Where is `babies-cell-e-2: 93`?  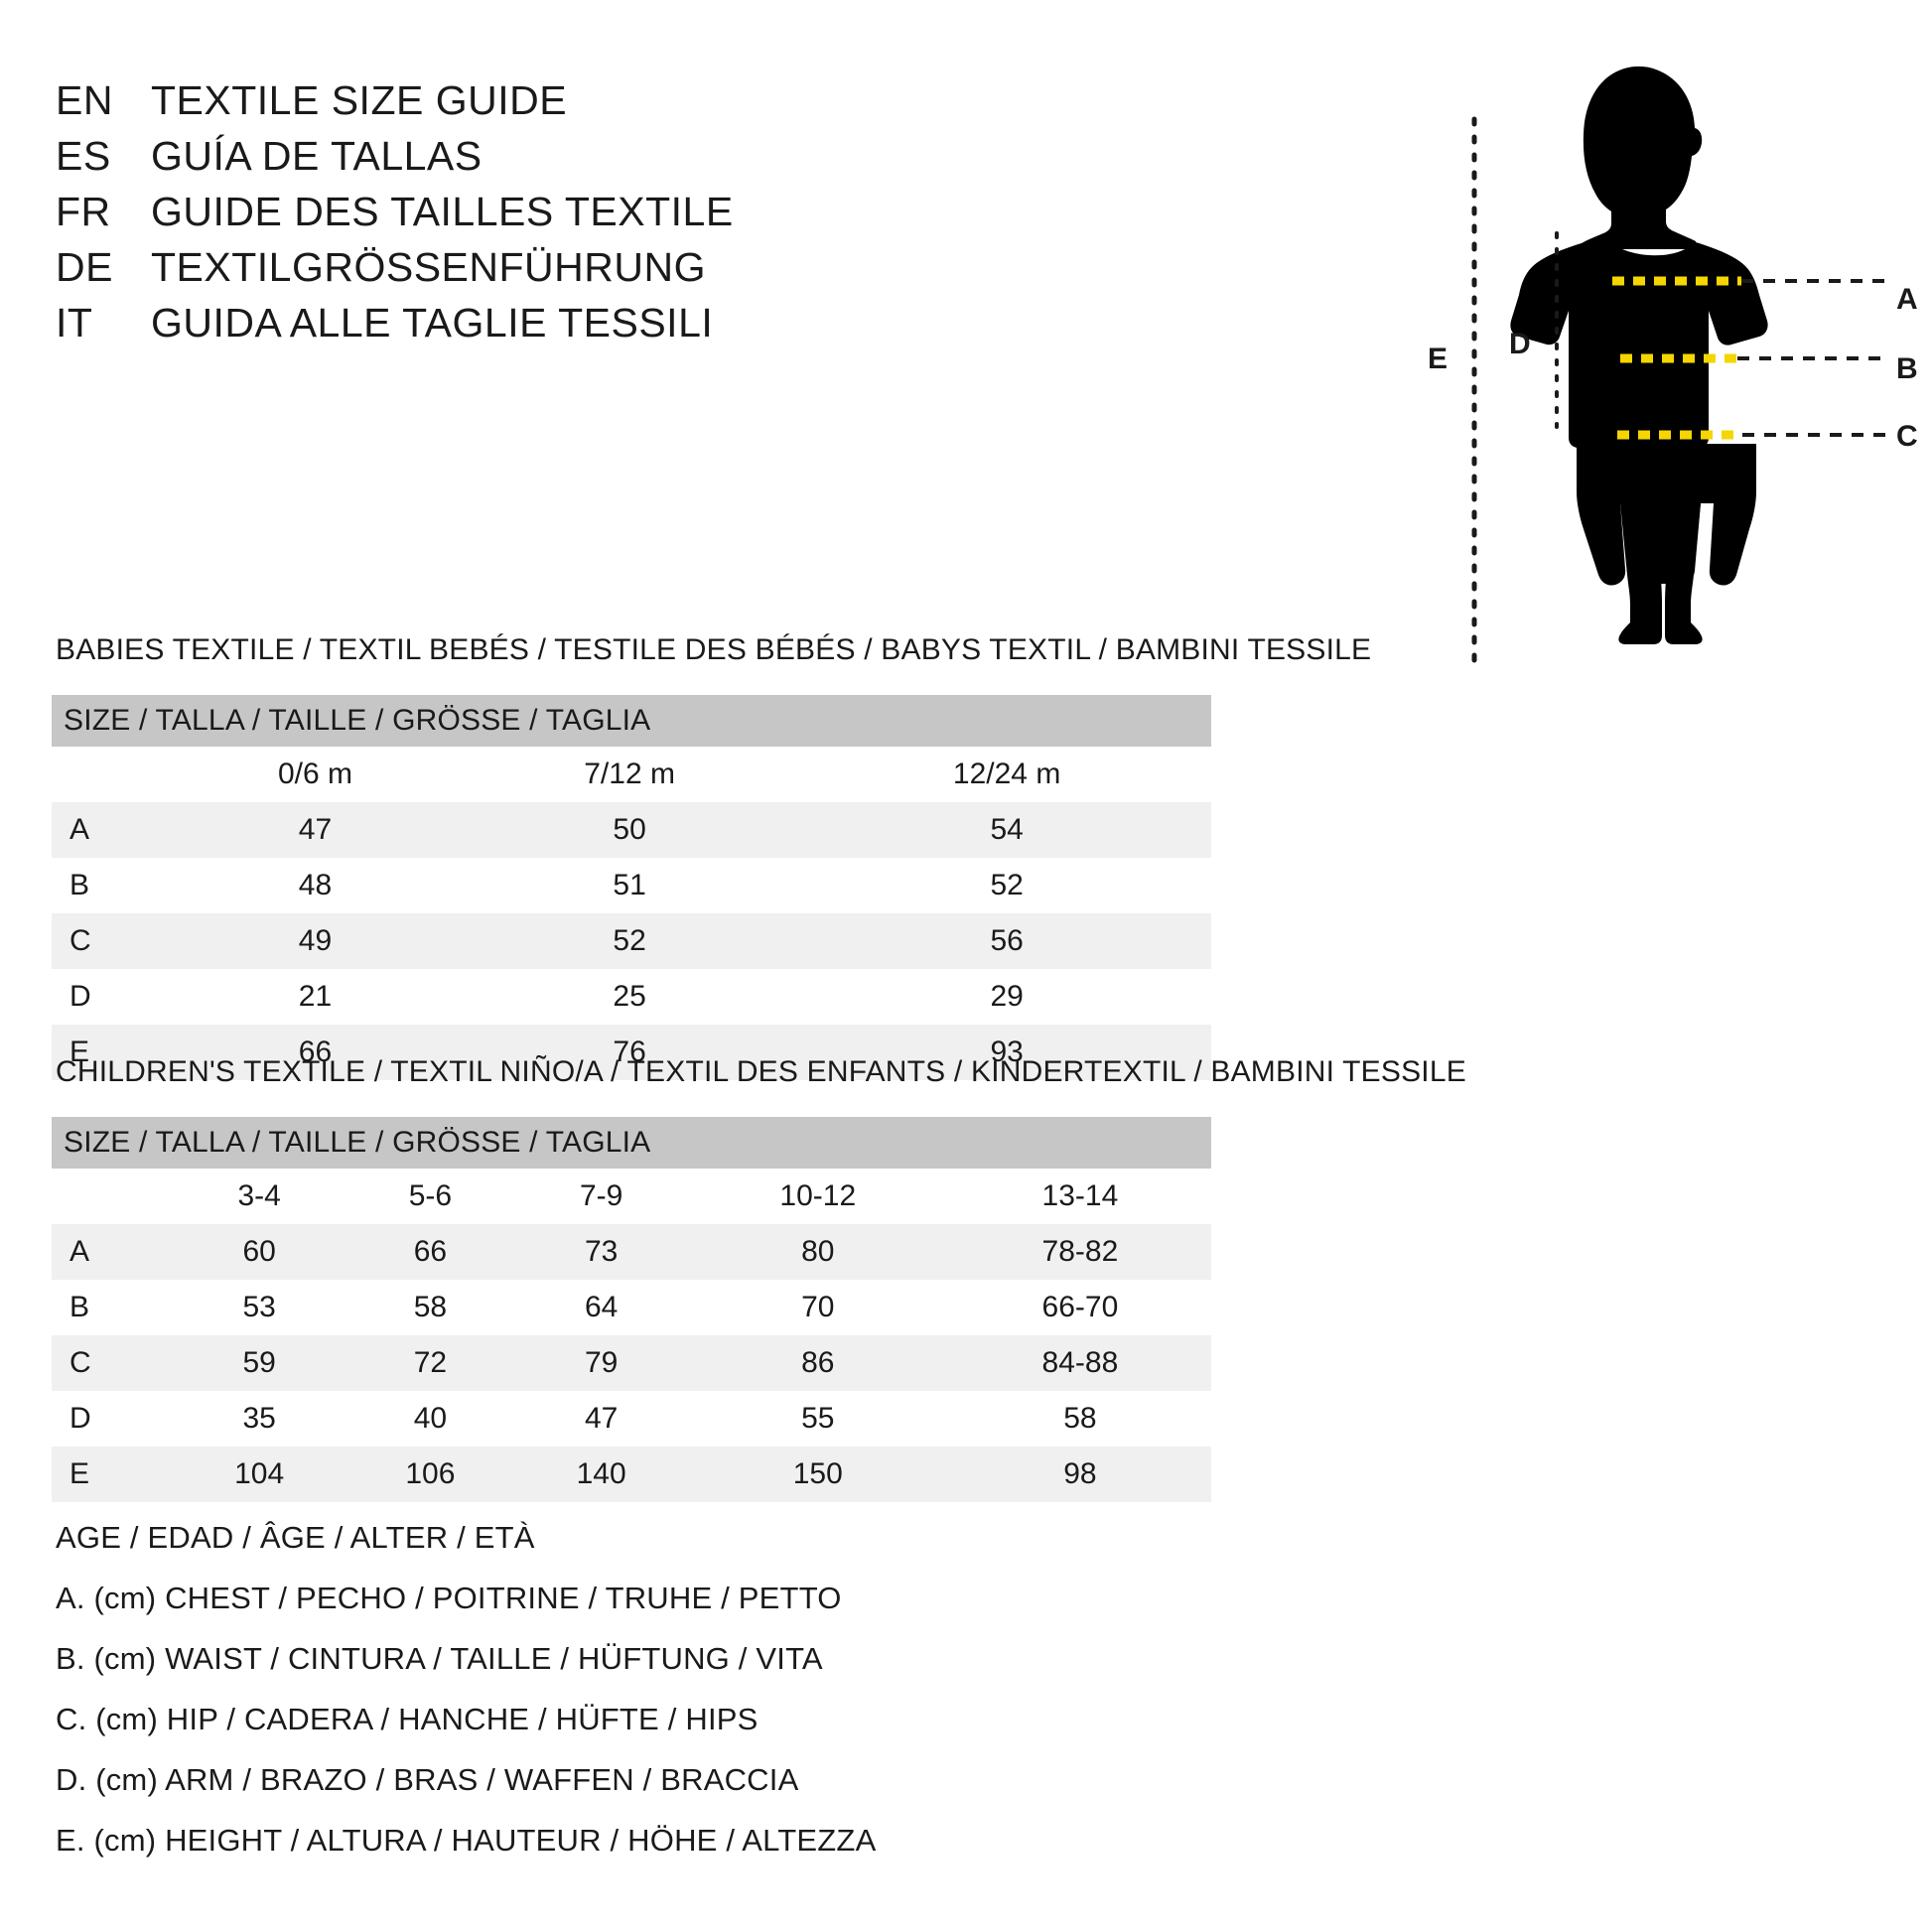
babies-cell-e-2: 93 is located at coordinates (1007, 1053).